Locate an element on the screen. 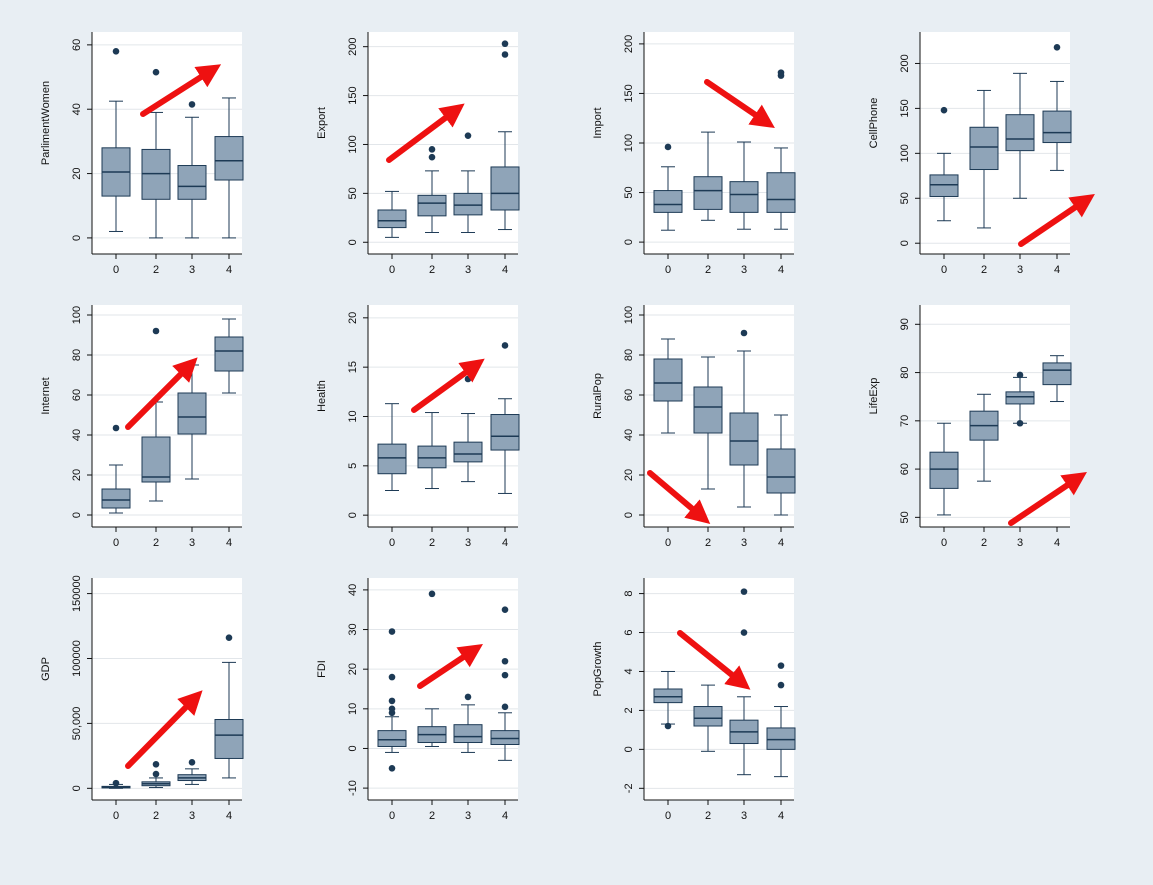  panel-popgrowth: -2 0 2 4 6 8 PopGrowth 0 2 3 4 is located at coordinates (694, 700).